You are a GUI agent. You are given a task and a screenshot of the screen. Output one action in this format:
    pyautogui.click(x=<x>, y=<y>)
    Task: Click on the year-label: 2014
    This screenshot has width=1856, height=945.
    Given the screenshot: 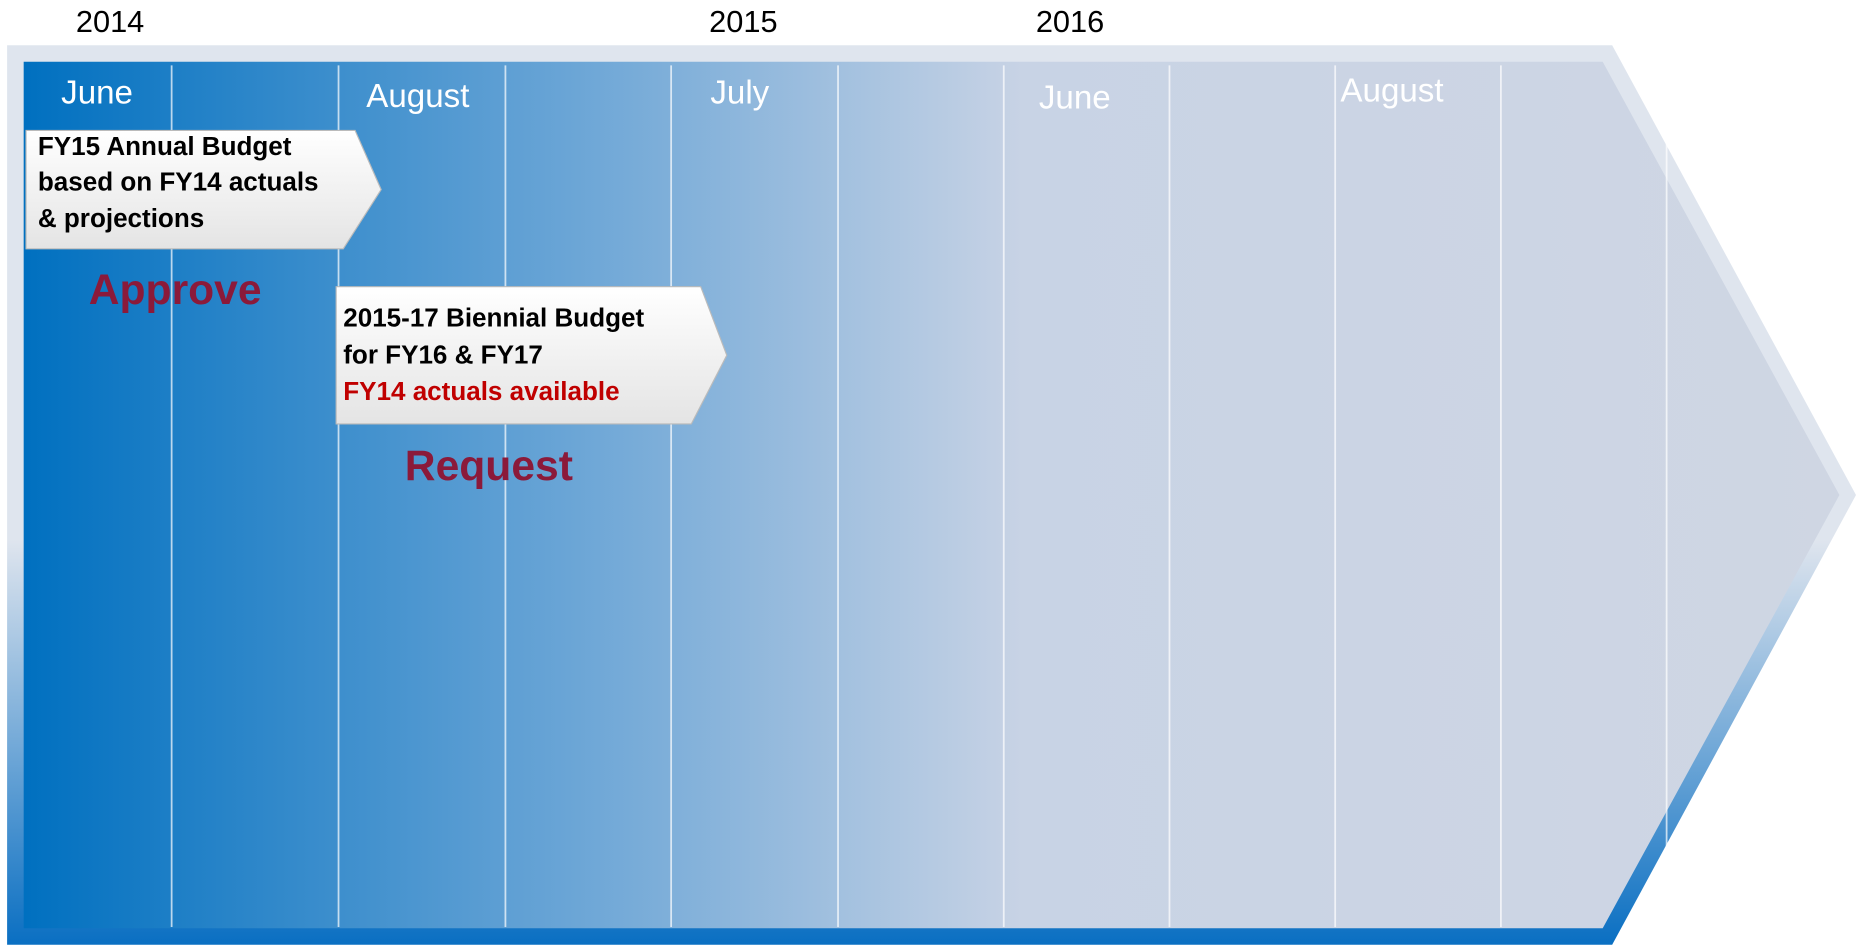 What is the action you would take?
    pyautogui.click(x=110, y=21)
    